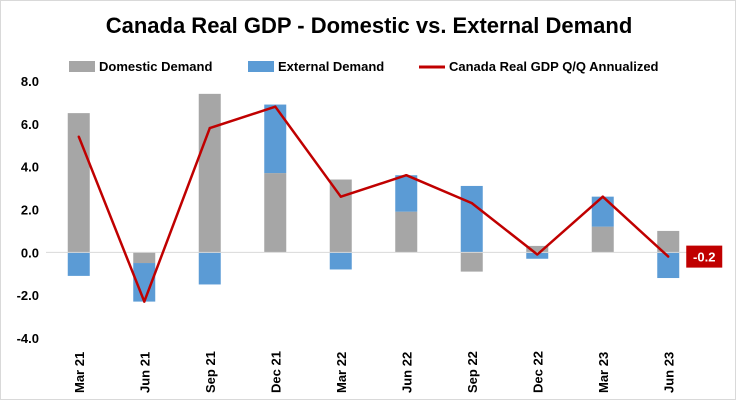 The width and height of the screenshot is (736, 401). What do you see at coordinates (30, 167) in the screenshot?
I see `y-tick-label: 4.0` at bounding box center [30, 167].